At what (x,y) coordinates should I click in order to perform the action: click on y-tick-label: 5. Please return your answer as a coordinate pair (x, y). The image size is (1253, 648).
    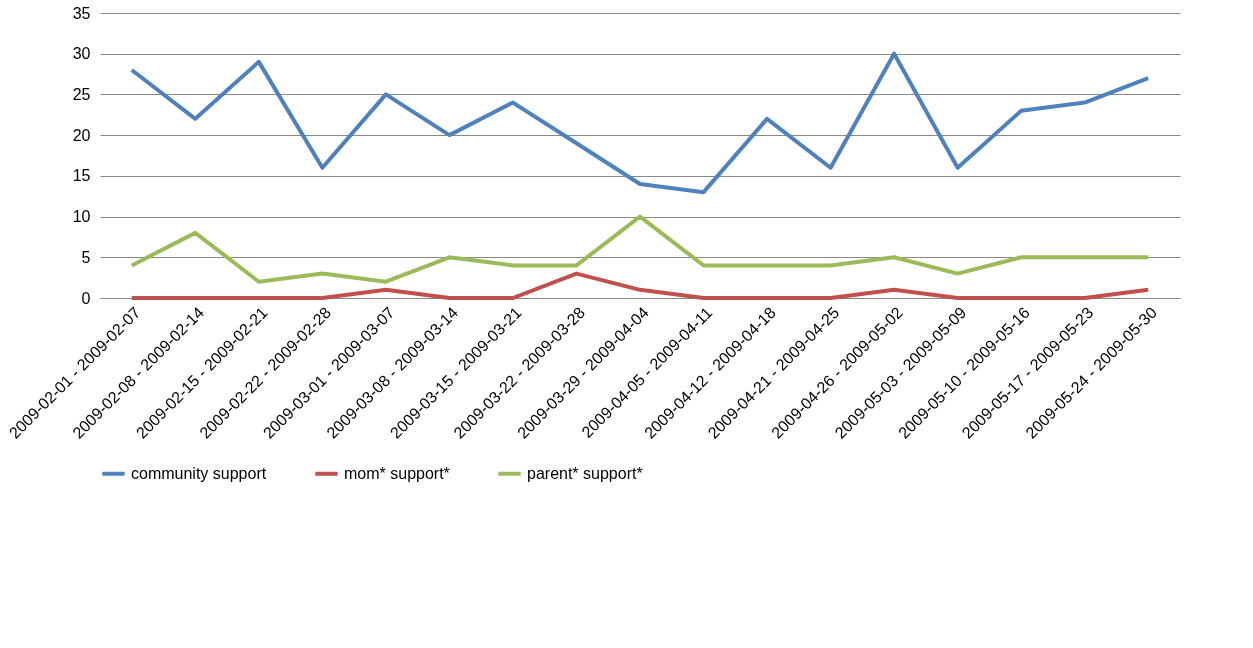
    Looking at the image, I should click on (86, 257).